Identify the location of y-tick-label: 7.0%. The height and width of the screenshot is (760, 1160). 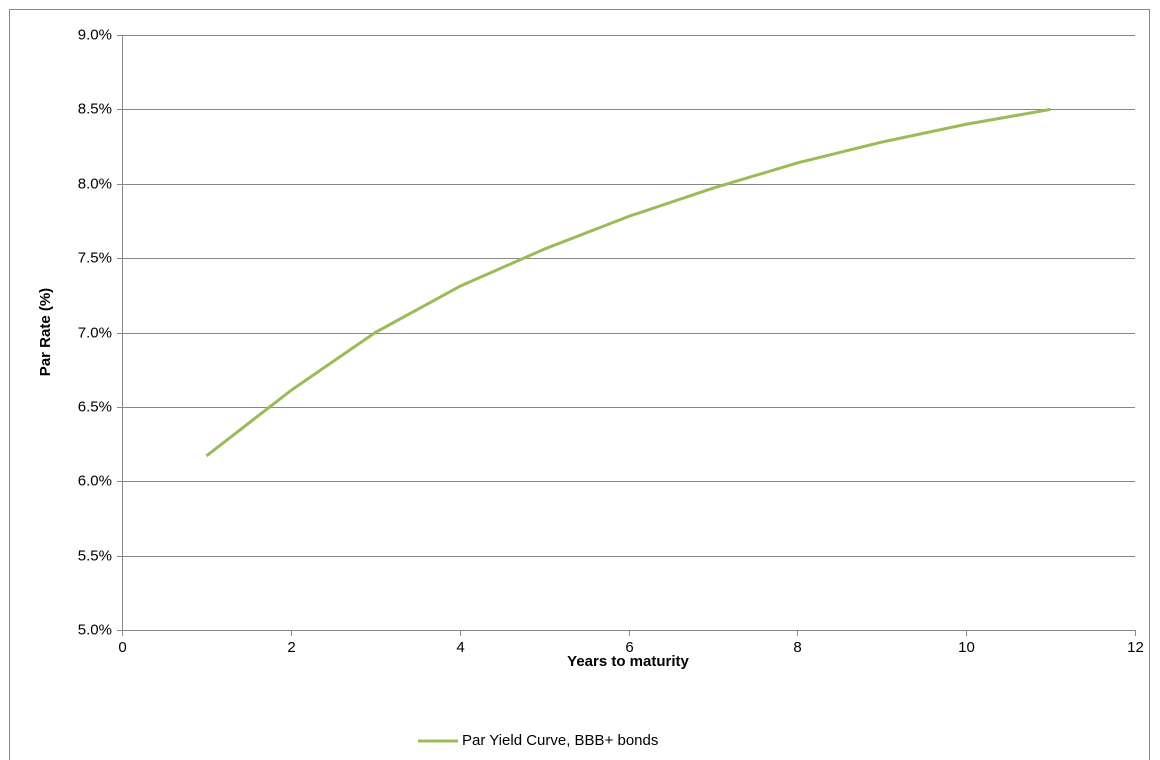
(95, 332).